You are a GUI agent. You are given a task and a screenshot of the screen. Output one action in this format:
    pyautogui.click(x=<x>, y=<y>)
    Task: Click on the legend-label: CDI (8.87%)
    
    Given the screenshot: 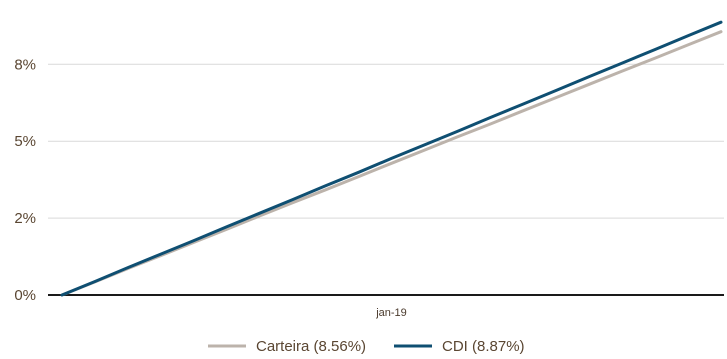 What is the action you would take?
    pyautogui.click(x=483, y=346)
    